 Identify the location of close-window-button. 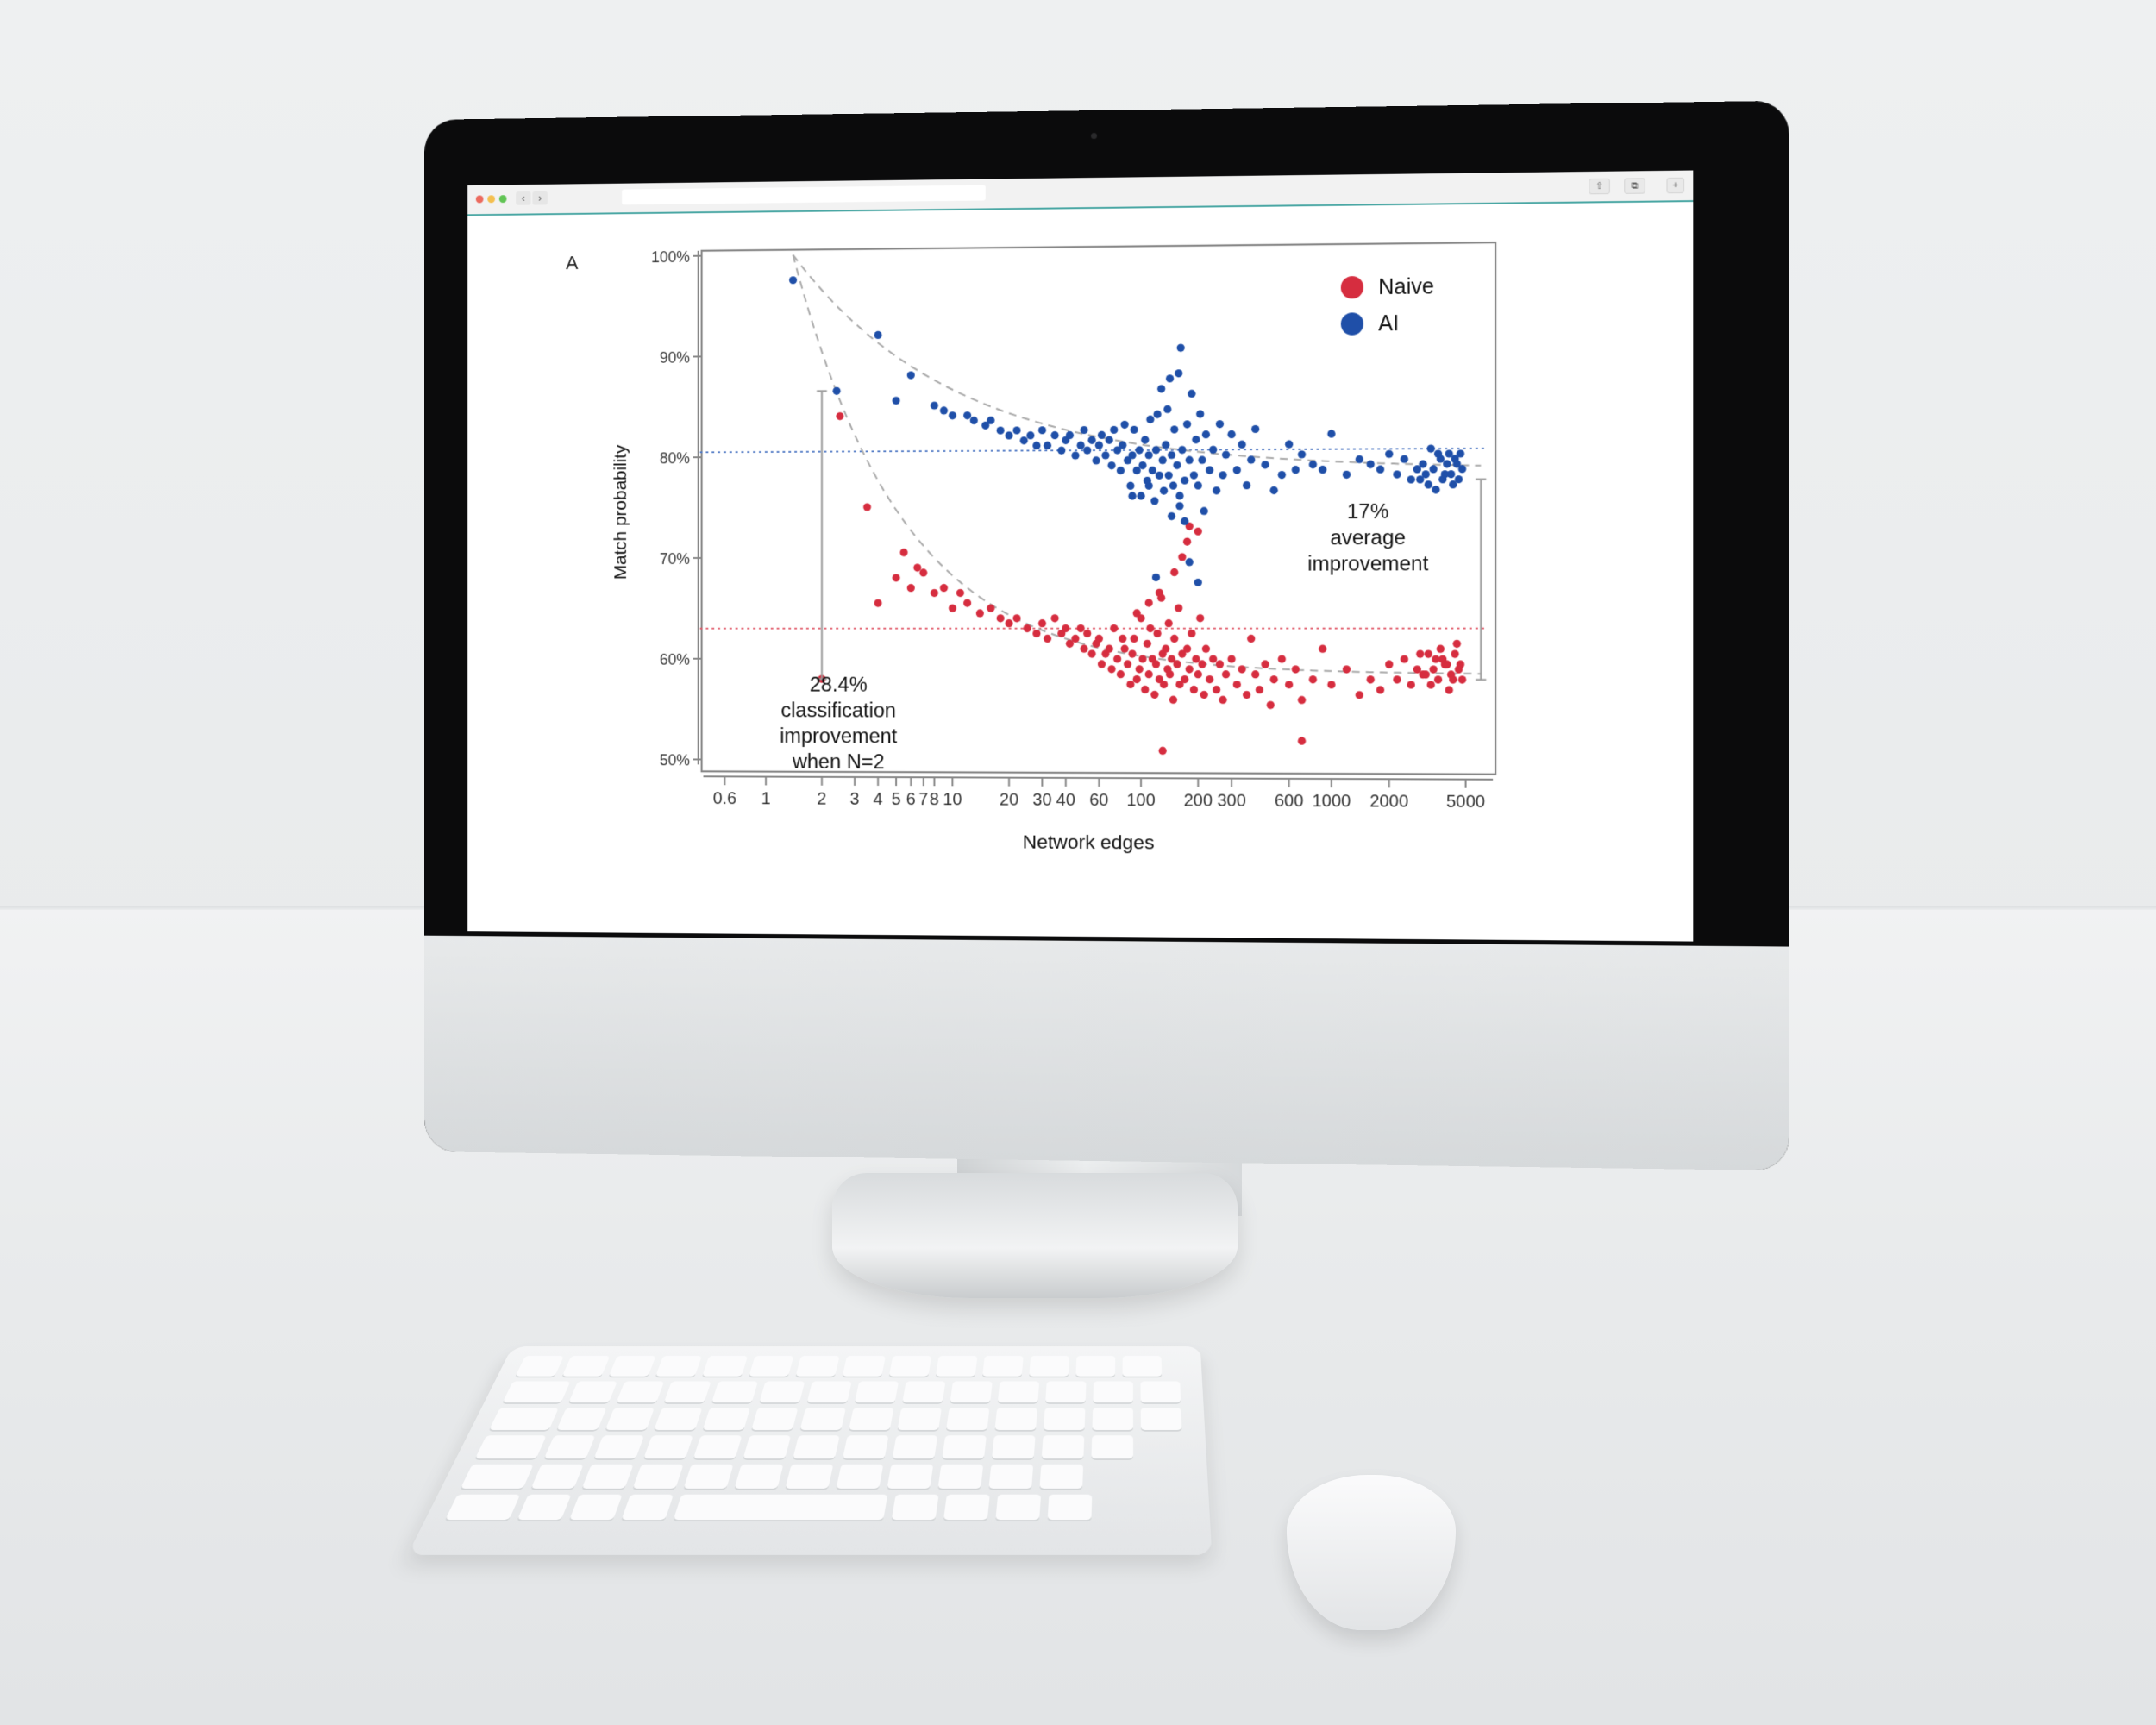
(480, 199).